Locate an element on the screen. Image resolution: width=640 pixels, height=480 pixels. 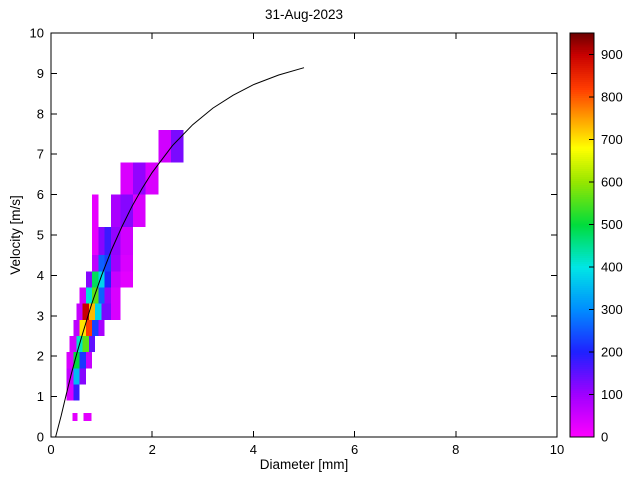
y-tick-label: 1 is located at coordinates (40, 396).